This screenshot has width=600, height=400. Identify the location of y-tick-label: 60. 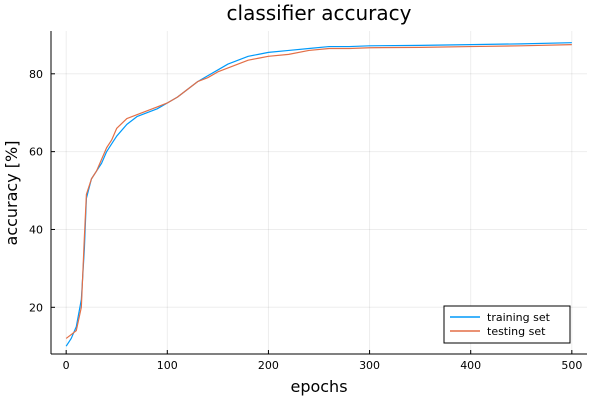
(36, 152).